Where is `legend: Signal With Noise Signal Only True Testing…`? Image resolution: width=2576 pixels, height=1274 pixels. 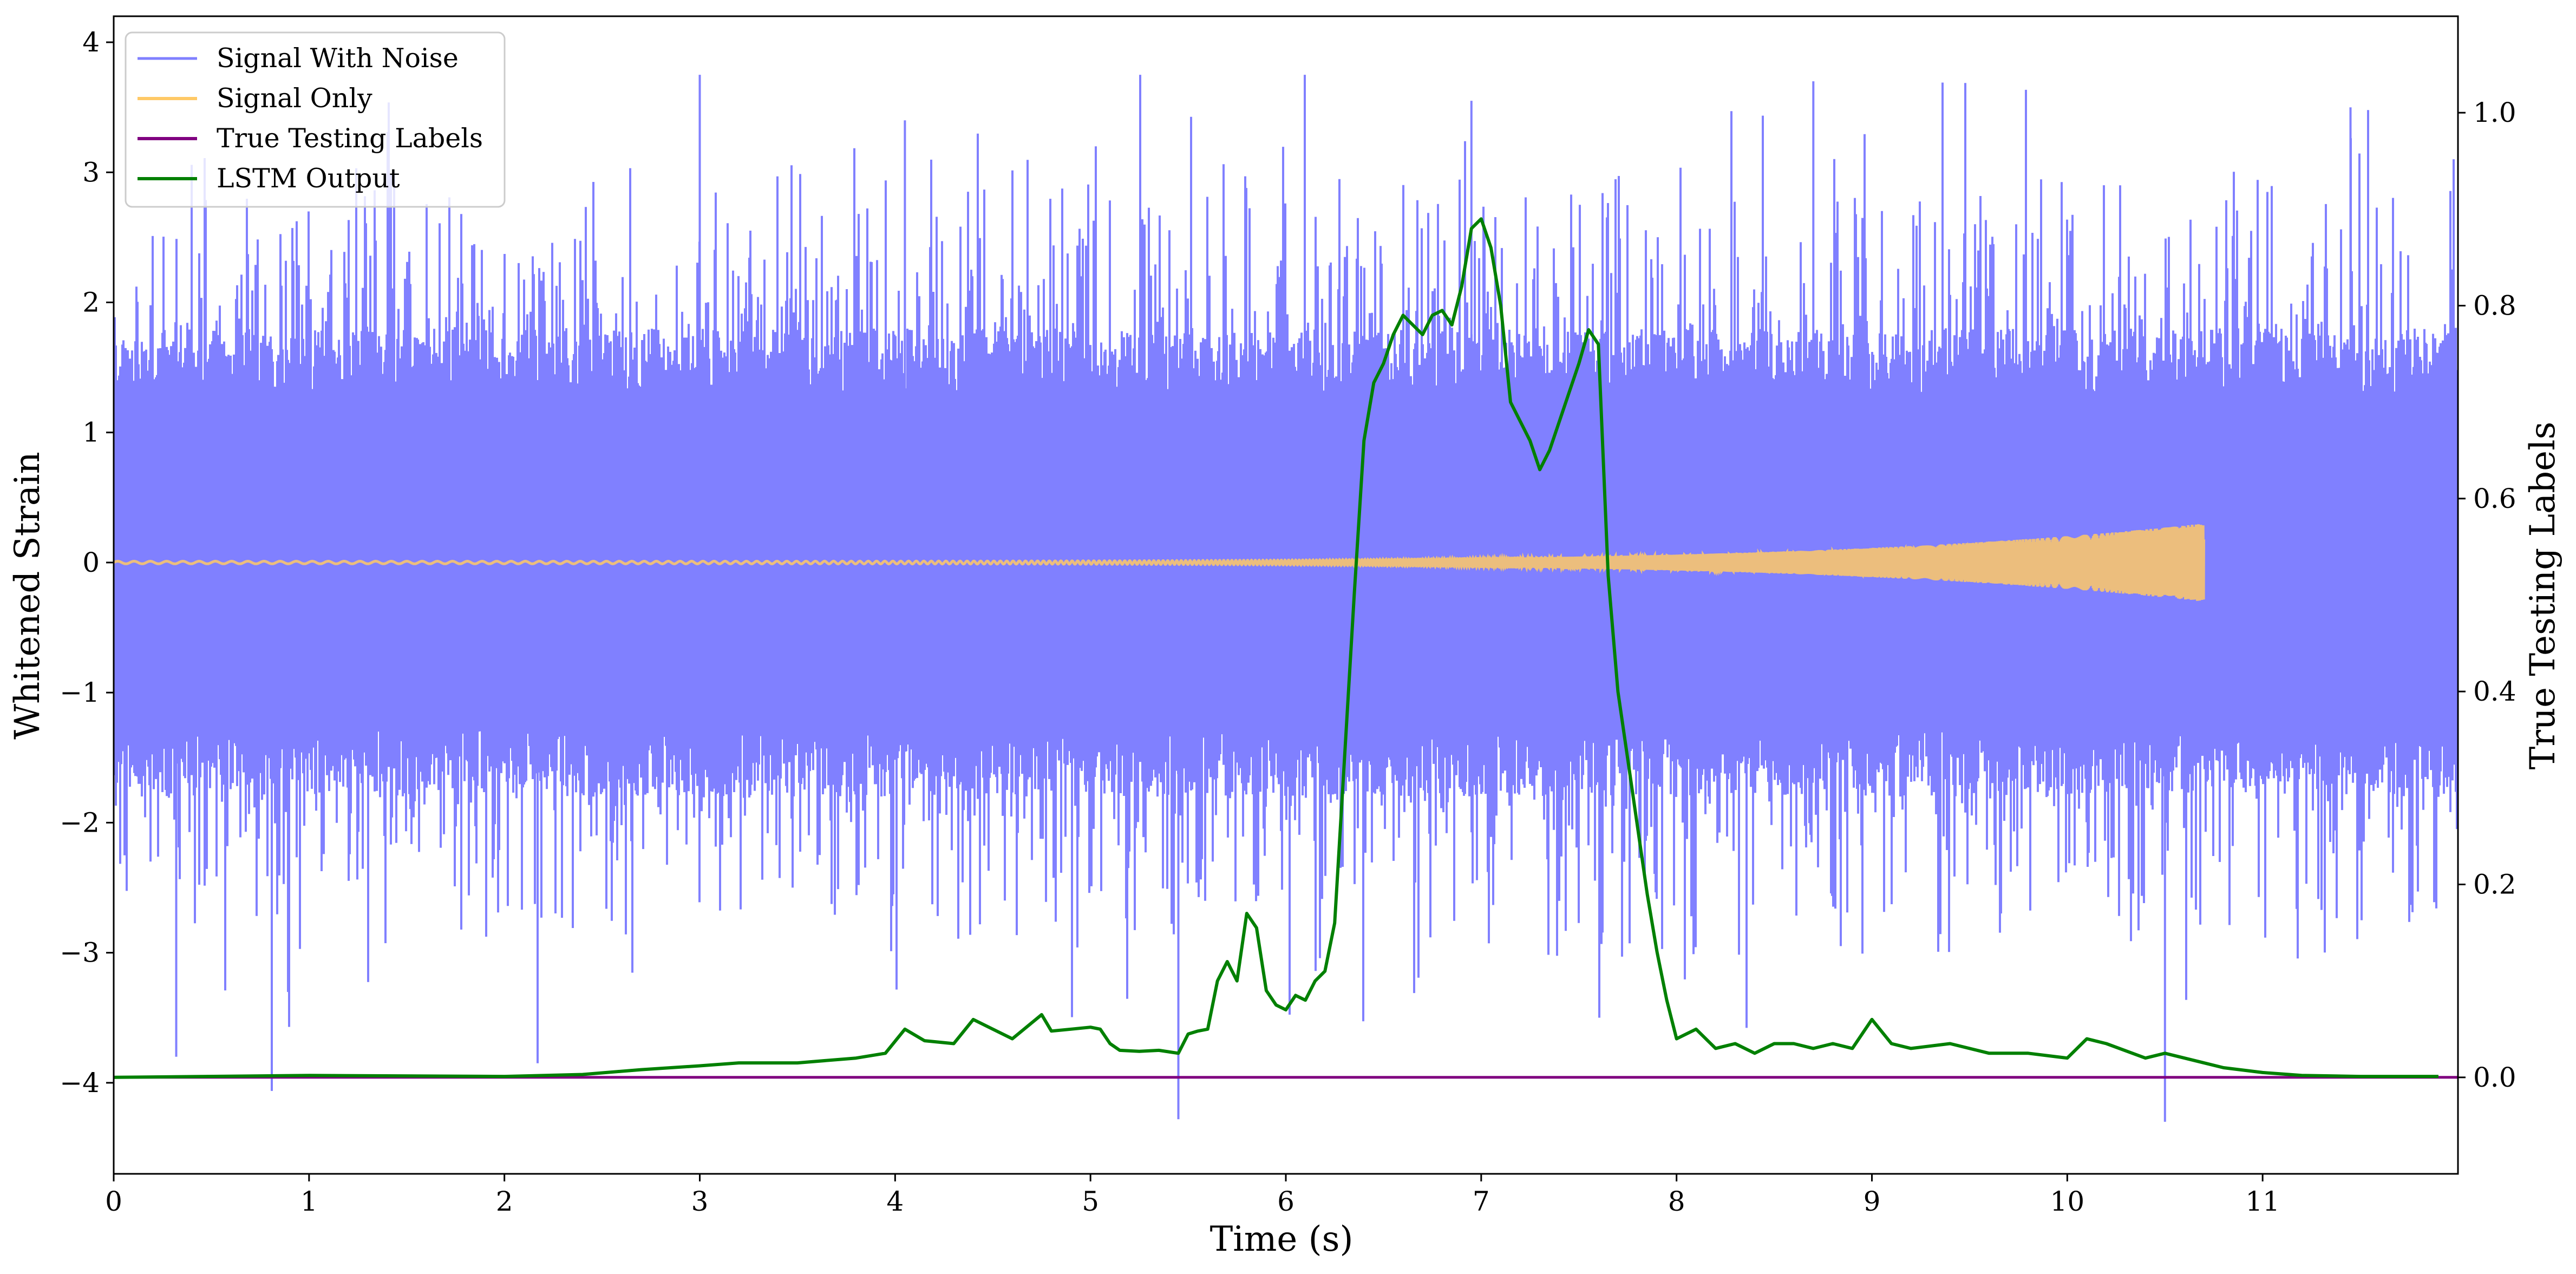 legend: Signal With Noise Signal Only True Testing… is located at coordinates (315, 119).